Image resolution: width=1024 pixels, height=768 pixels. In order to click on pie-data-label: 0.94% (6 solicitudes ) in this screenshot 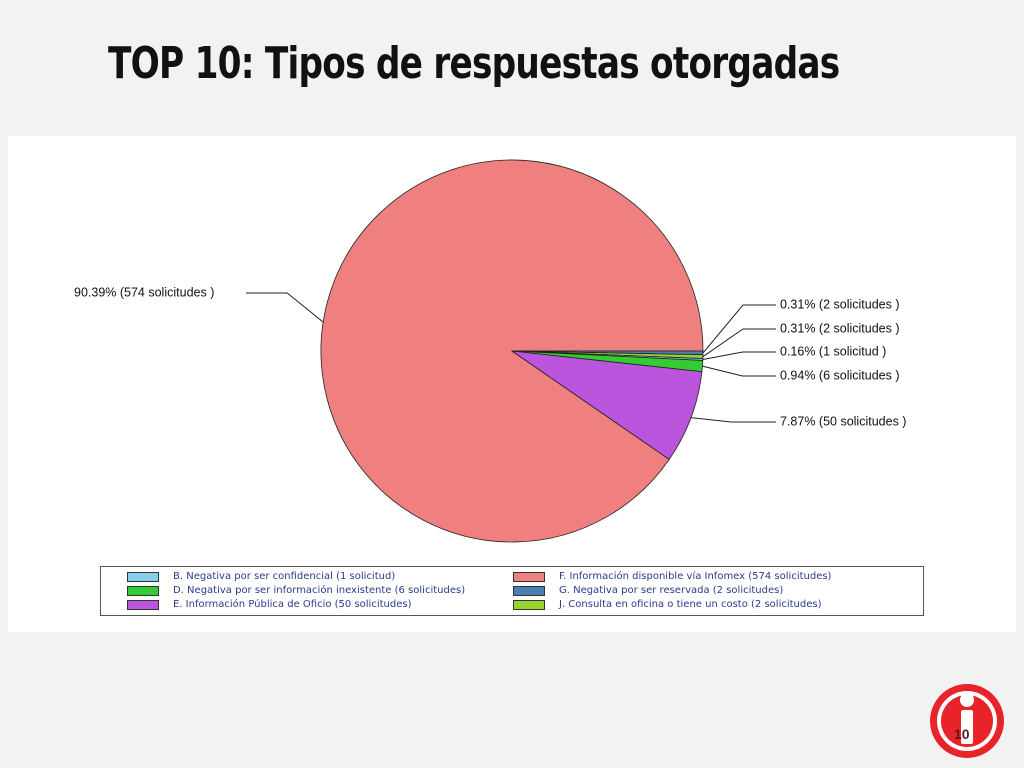, I will do `click(840, 375)`.